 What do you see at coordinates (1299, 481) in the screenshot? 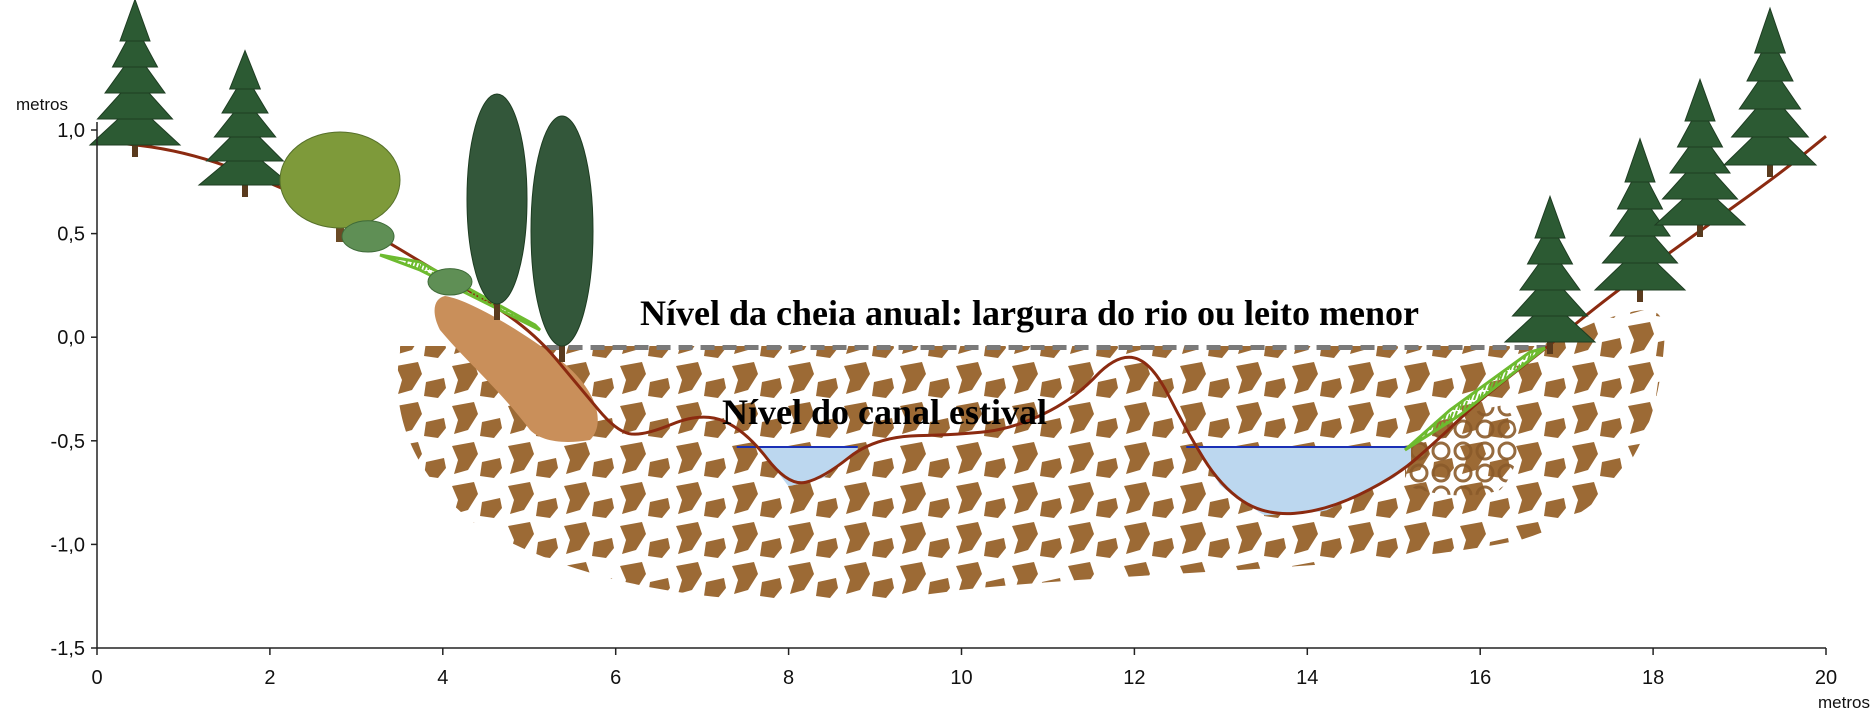
I see `water-pool` at bounding box center [1299, 481].